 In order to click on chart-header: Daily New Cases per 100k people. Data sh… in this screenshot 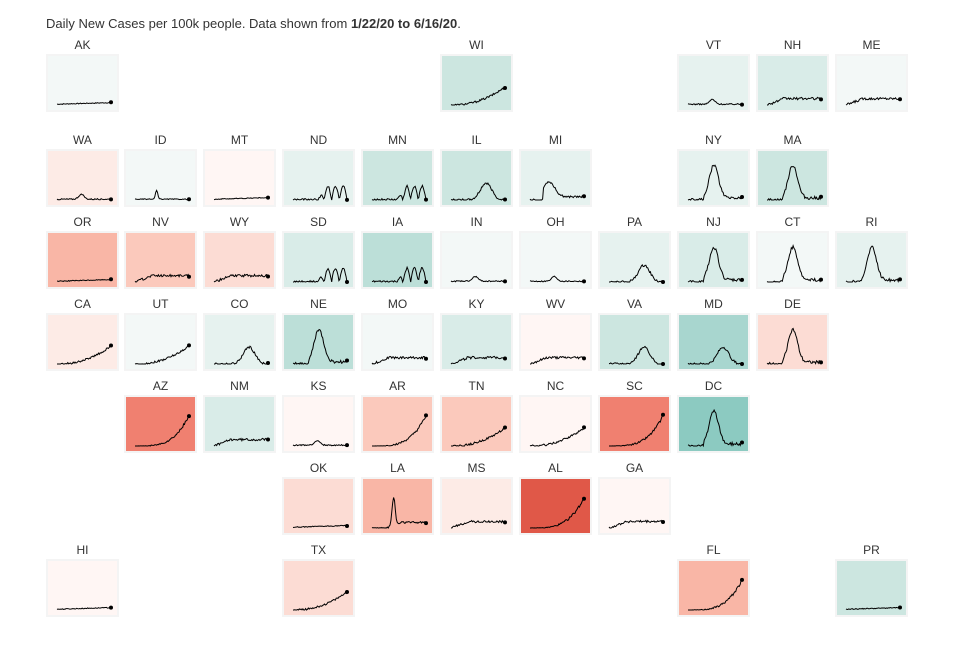, I will do `click(253, 23)`.